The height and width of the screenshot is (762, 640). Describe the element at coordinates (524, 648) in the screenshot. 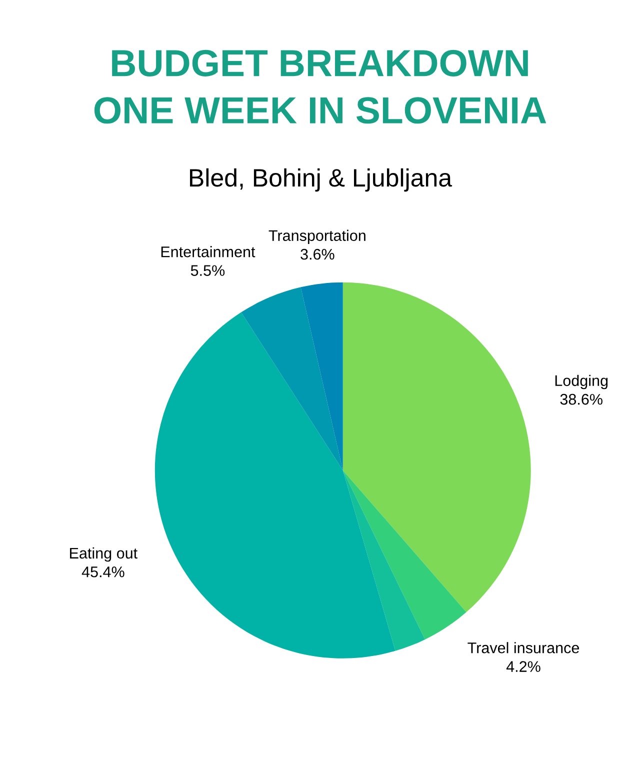

I see `slice-label: Travel insurance` at that location.